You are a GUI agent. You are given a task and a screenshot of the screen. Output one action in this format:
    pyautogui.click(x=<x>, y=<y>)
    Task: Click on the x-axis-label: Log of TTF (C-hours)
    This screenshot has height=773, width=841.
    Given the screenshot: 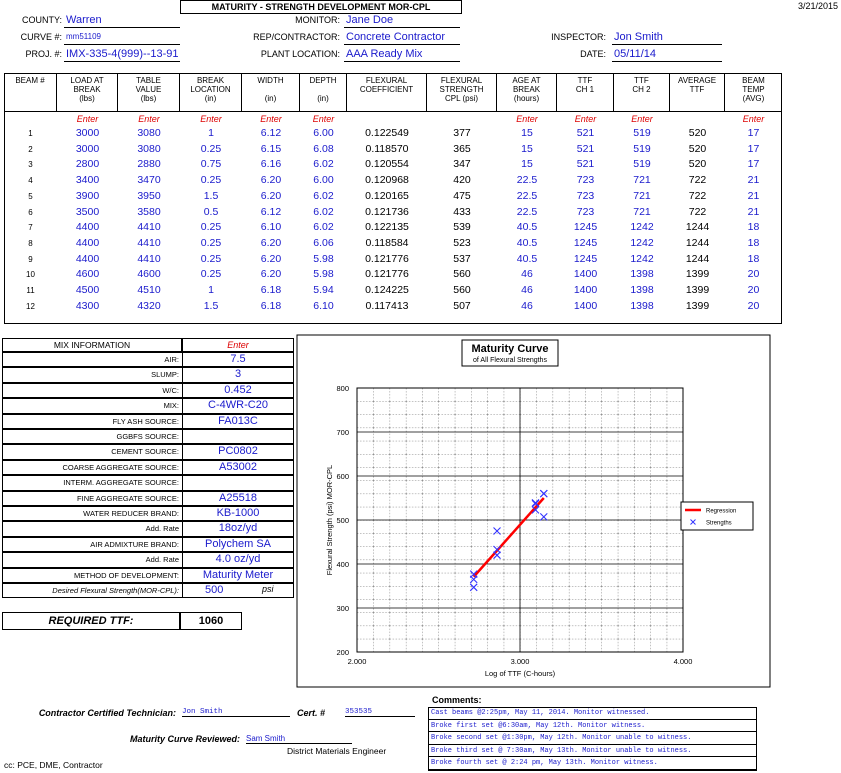 What is the action you would take?
    pyautogui.click(x=520, y=673)
    